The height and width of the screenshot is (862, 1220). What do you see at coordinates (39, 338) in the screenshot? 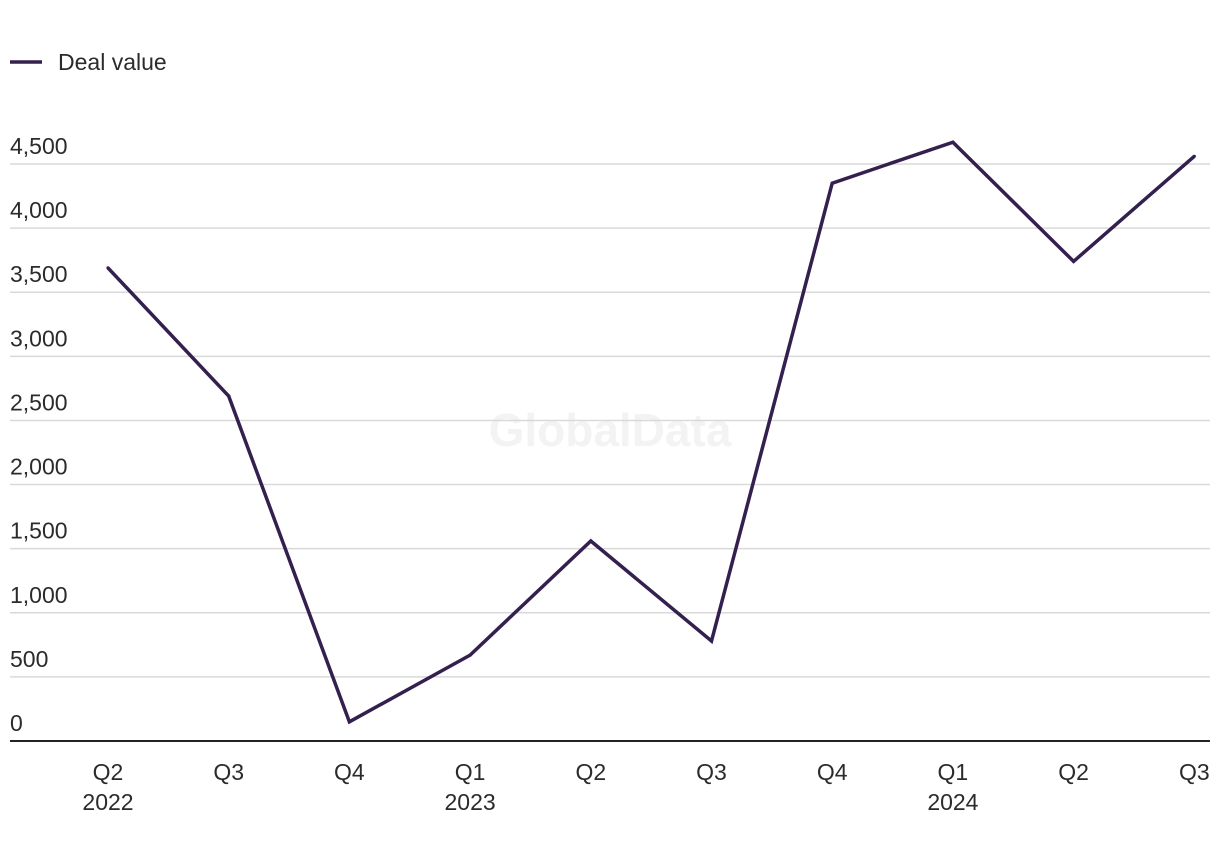
I see `y-tick-label: 3,000` at bounding box center [39, 338].